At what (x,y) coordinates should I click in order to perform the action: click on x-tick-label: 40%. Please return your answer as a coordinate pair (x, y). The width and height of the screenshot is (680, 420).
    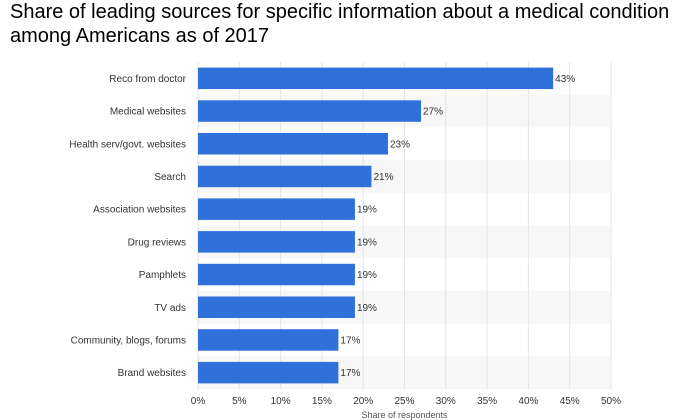
    Looking at the image, I should click on (528, 401).